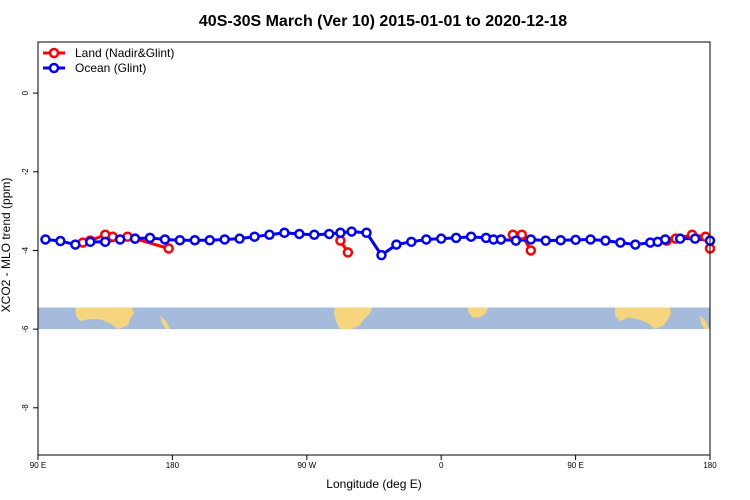  I want to click on map-australia-west, so click(104, 318).